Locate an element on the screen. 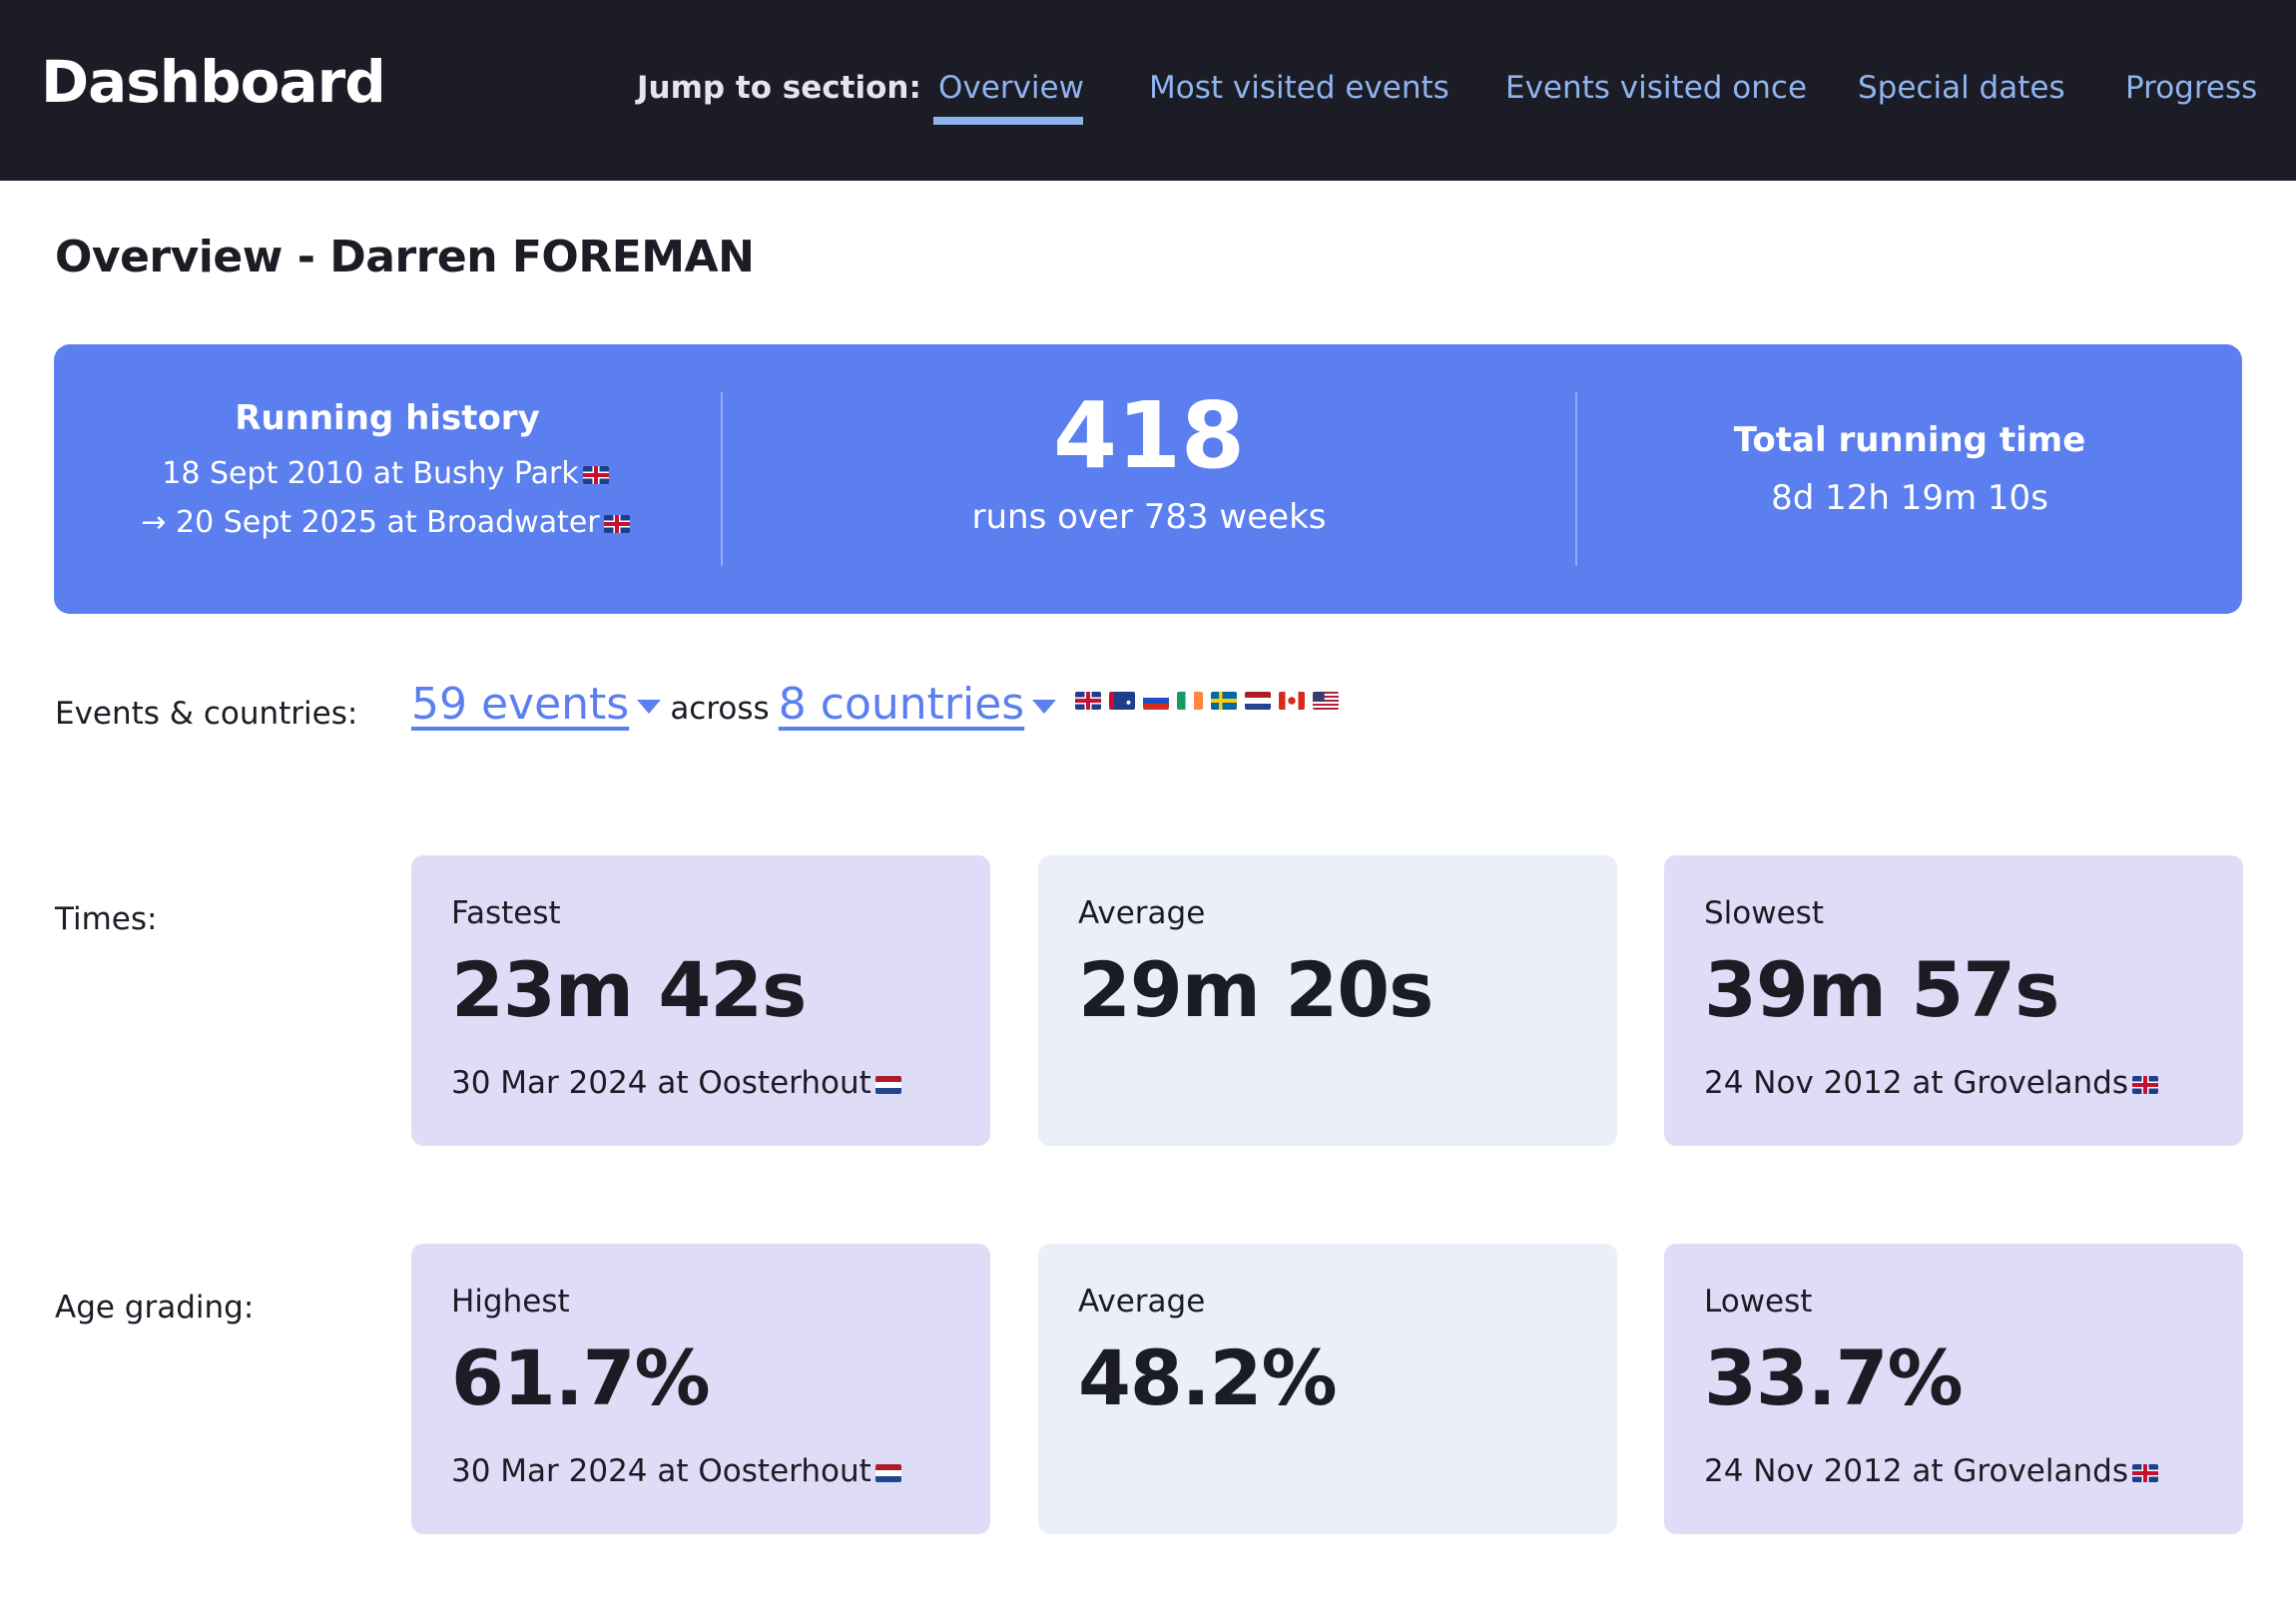  total-time-value: 8d 12h 19m 10s is located at coordinates (1910, 498).